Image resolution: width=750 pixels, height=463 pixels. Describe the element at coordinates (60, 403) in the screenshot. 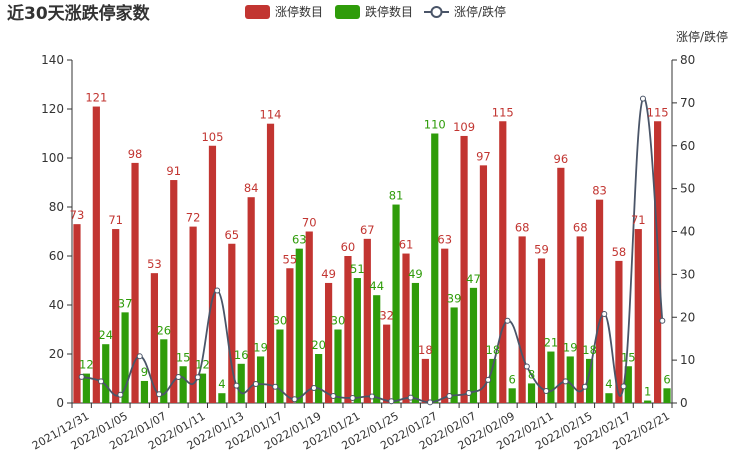

I see `y-left-tick-label: 0` at that location.